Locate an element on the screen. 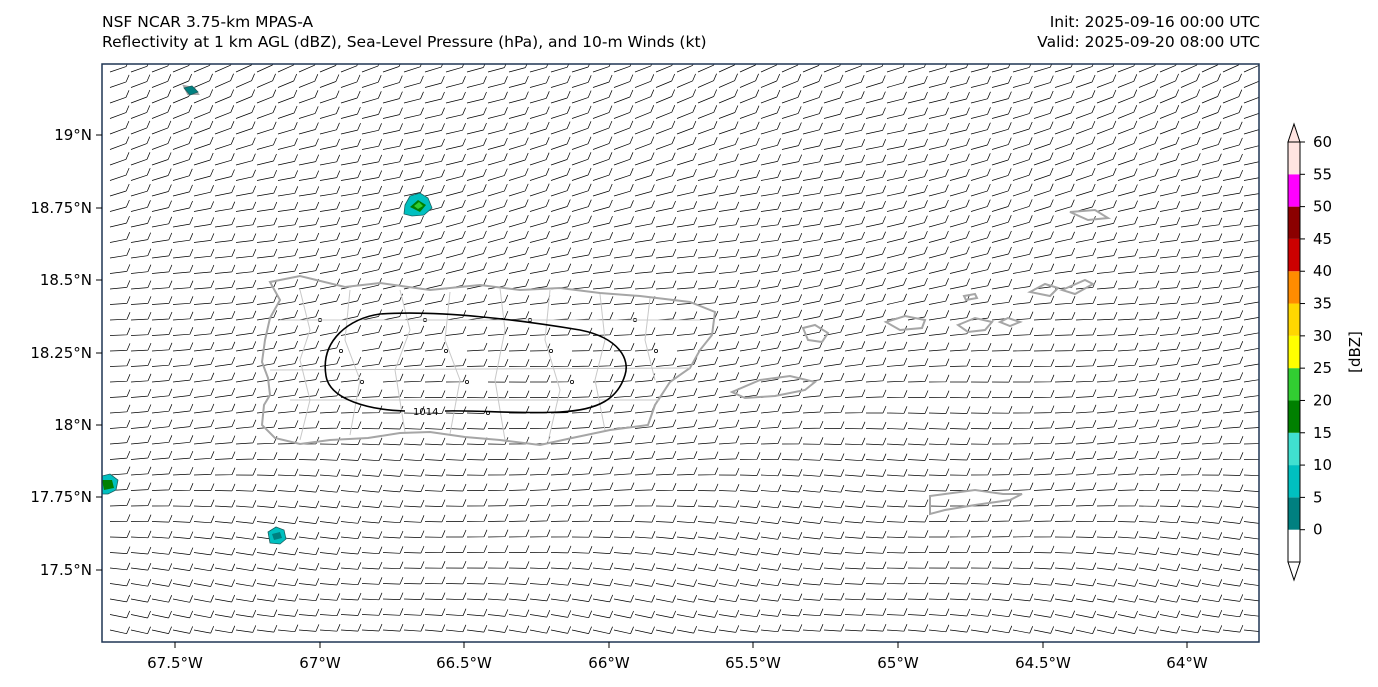  lat-tick-18-75: 18.75°N is located at coordinates (61, 208).